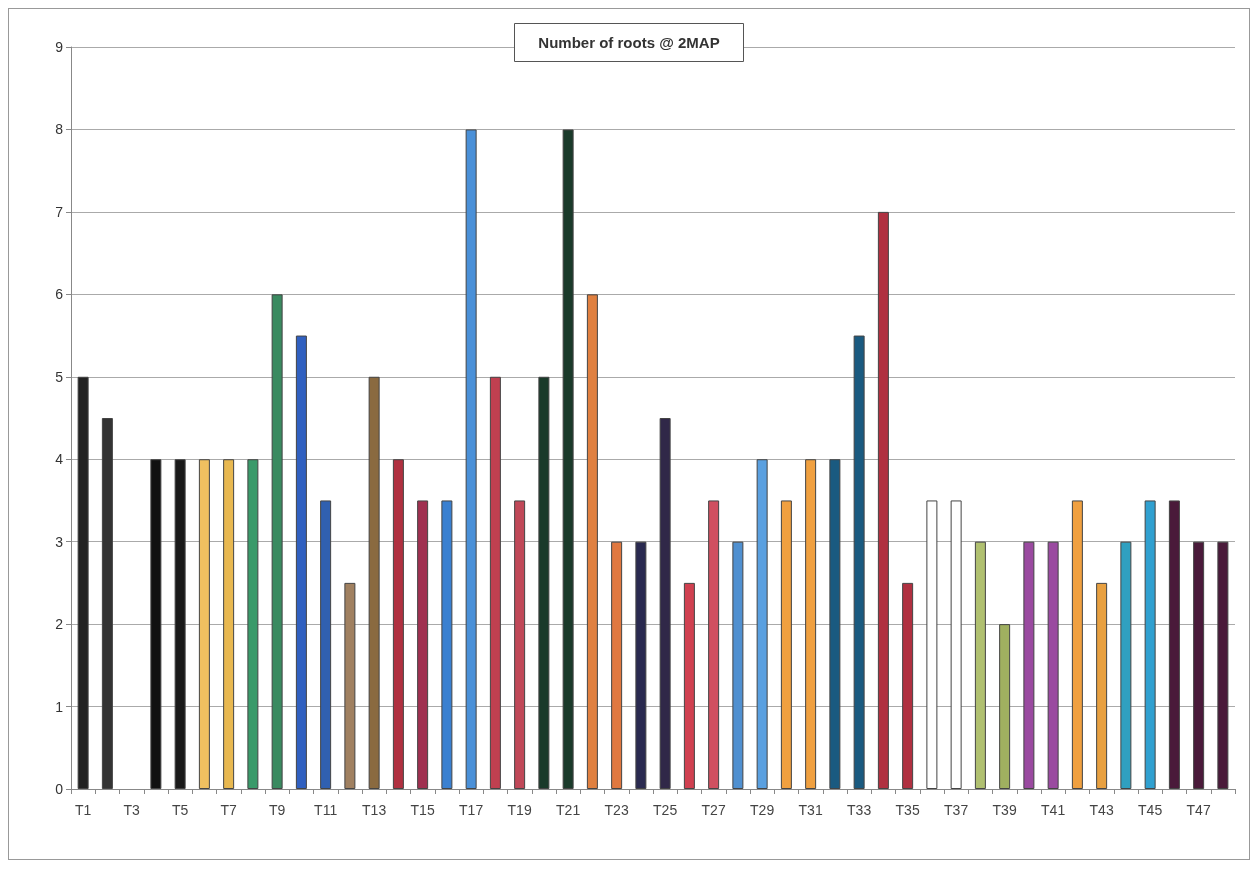 Image resolution: width=1259 pixels, height=869 pixels. I want to click on x-tick-label: T27, so click(713, 810).